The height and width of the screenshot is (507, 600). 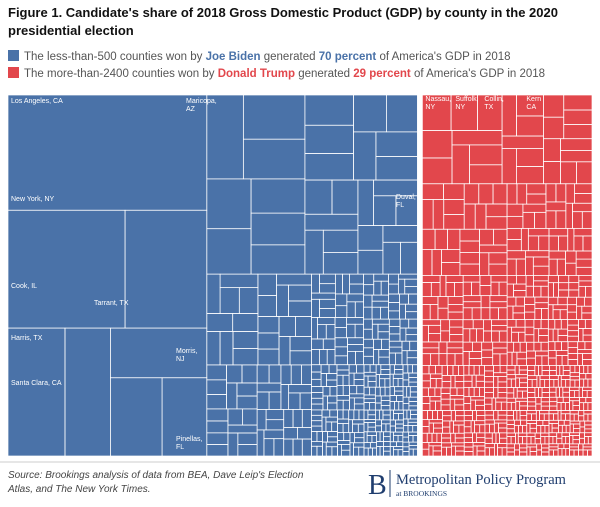 What do you see at coordinates (438, 99) in the screenshot?
I see `county-label: Nassau,` at bounding box center [438, 99].